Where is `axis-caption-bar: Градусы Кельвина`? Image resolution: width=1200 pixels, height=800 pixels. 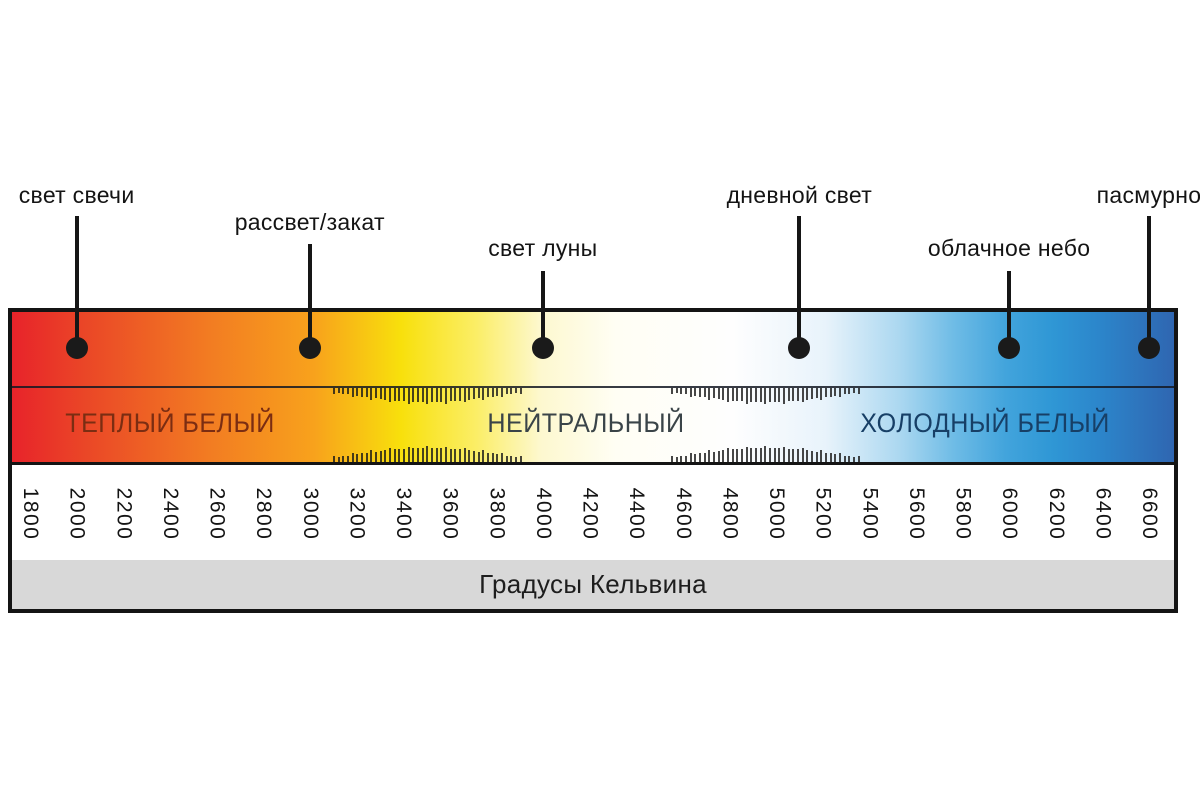 axis-caption-bar: Градусы Кельвина is located at coordinates (593, 584).